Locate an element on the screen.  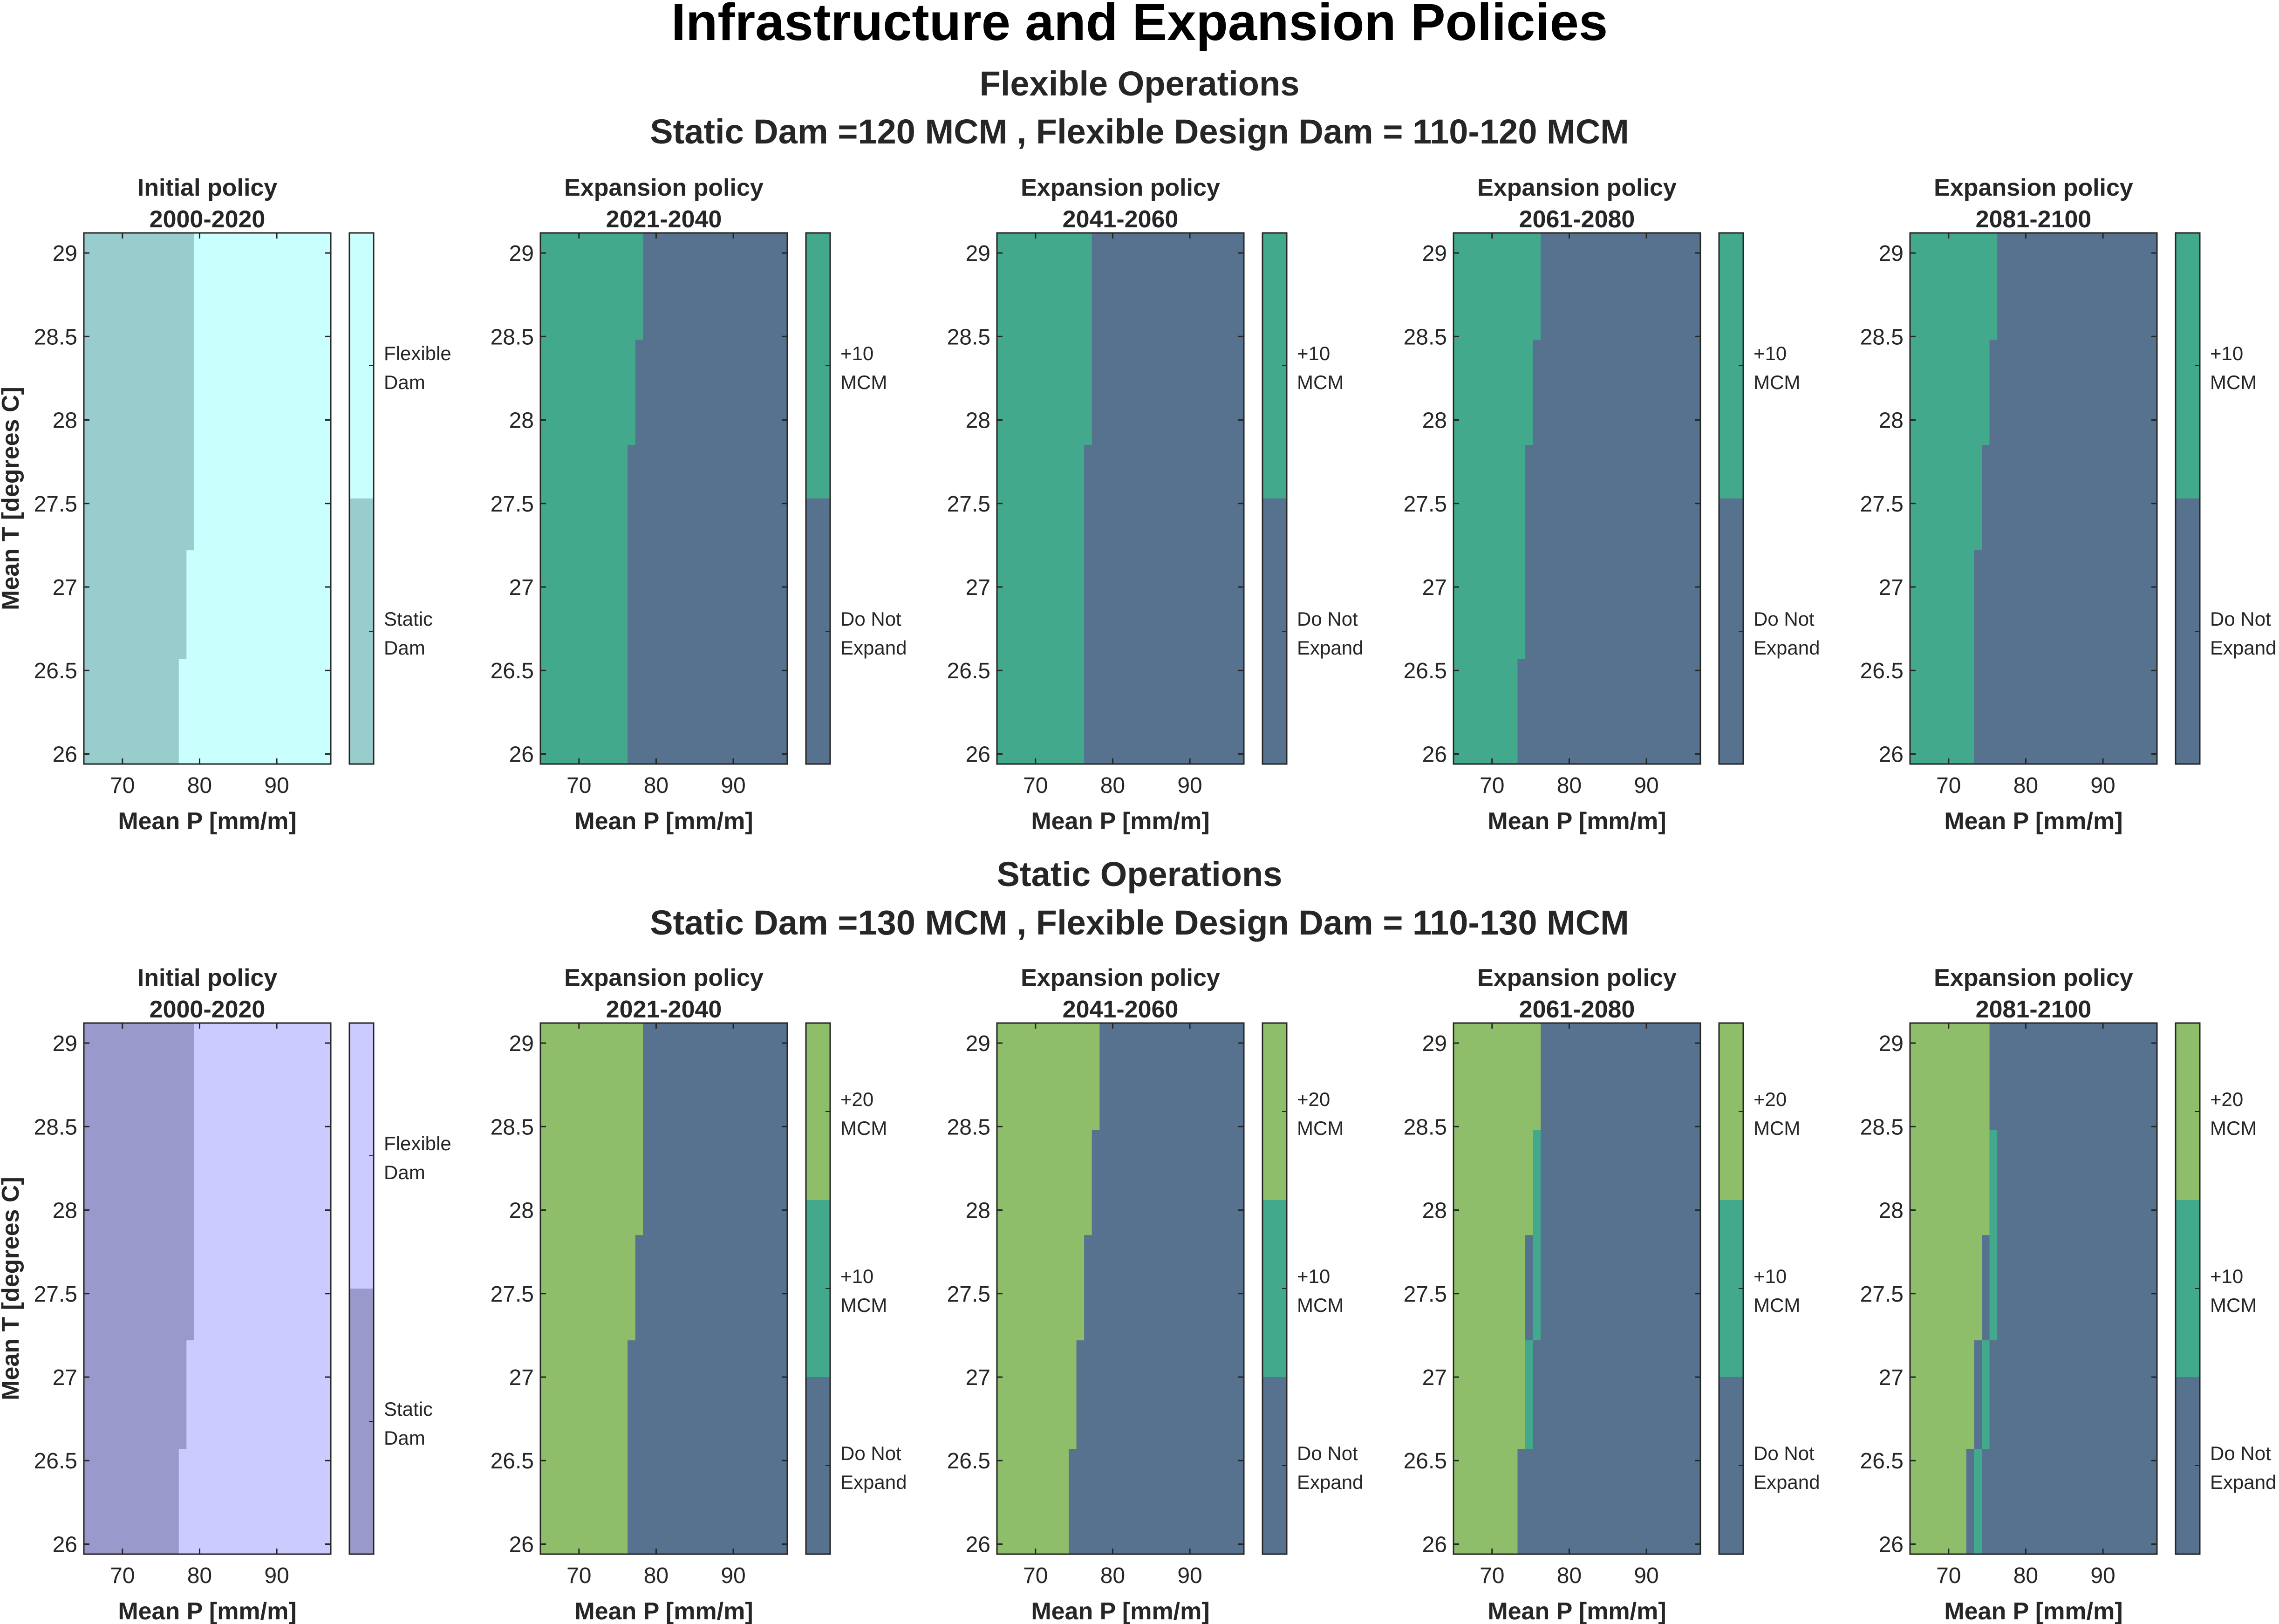
colorbar-label: Flexible is located at coordinates (417, 1143).